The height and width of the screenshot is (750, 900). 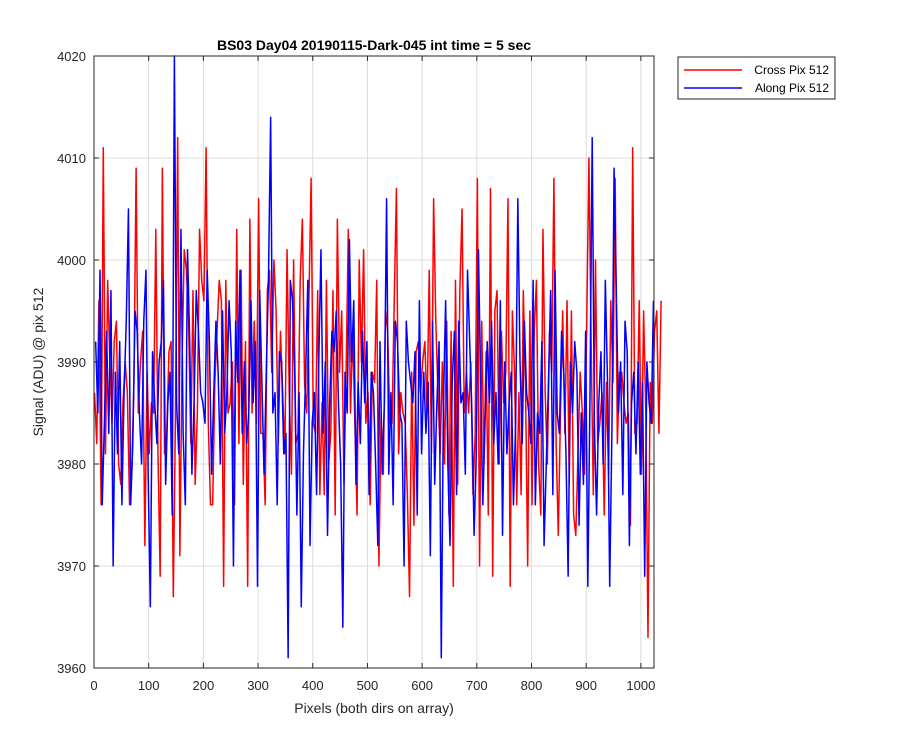 What do you see at coordinates (38, 361) in the screenshot?
I see `y-axis-label: Signal (ADU) @ pix 512` at bounding box center [38, 361].